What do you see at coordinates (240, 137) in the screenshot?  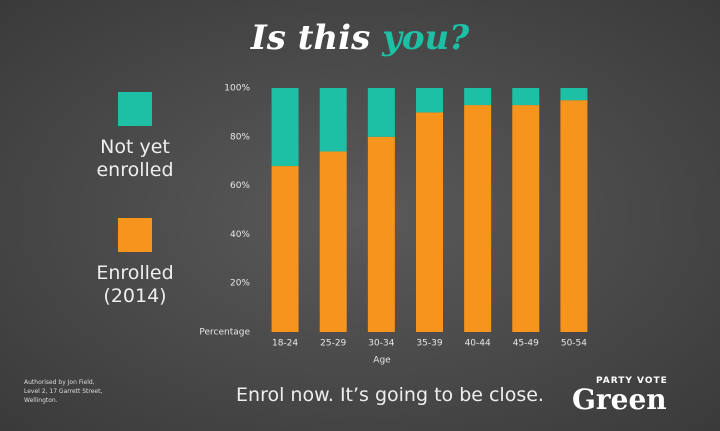 I see `y-tick-label: 80%` at bounding box center [240, 137].